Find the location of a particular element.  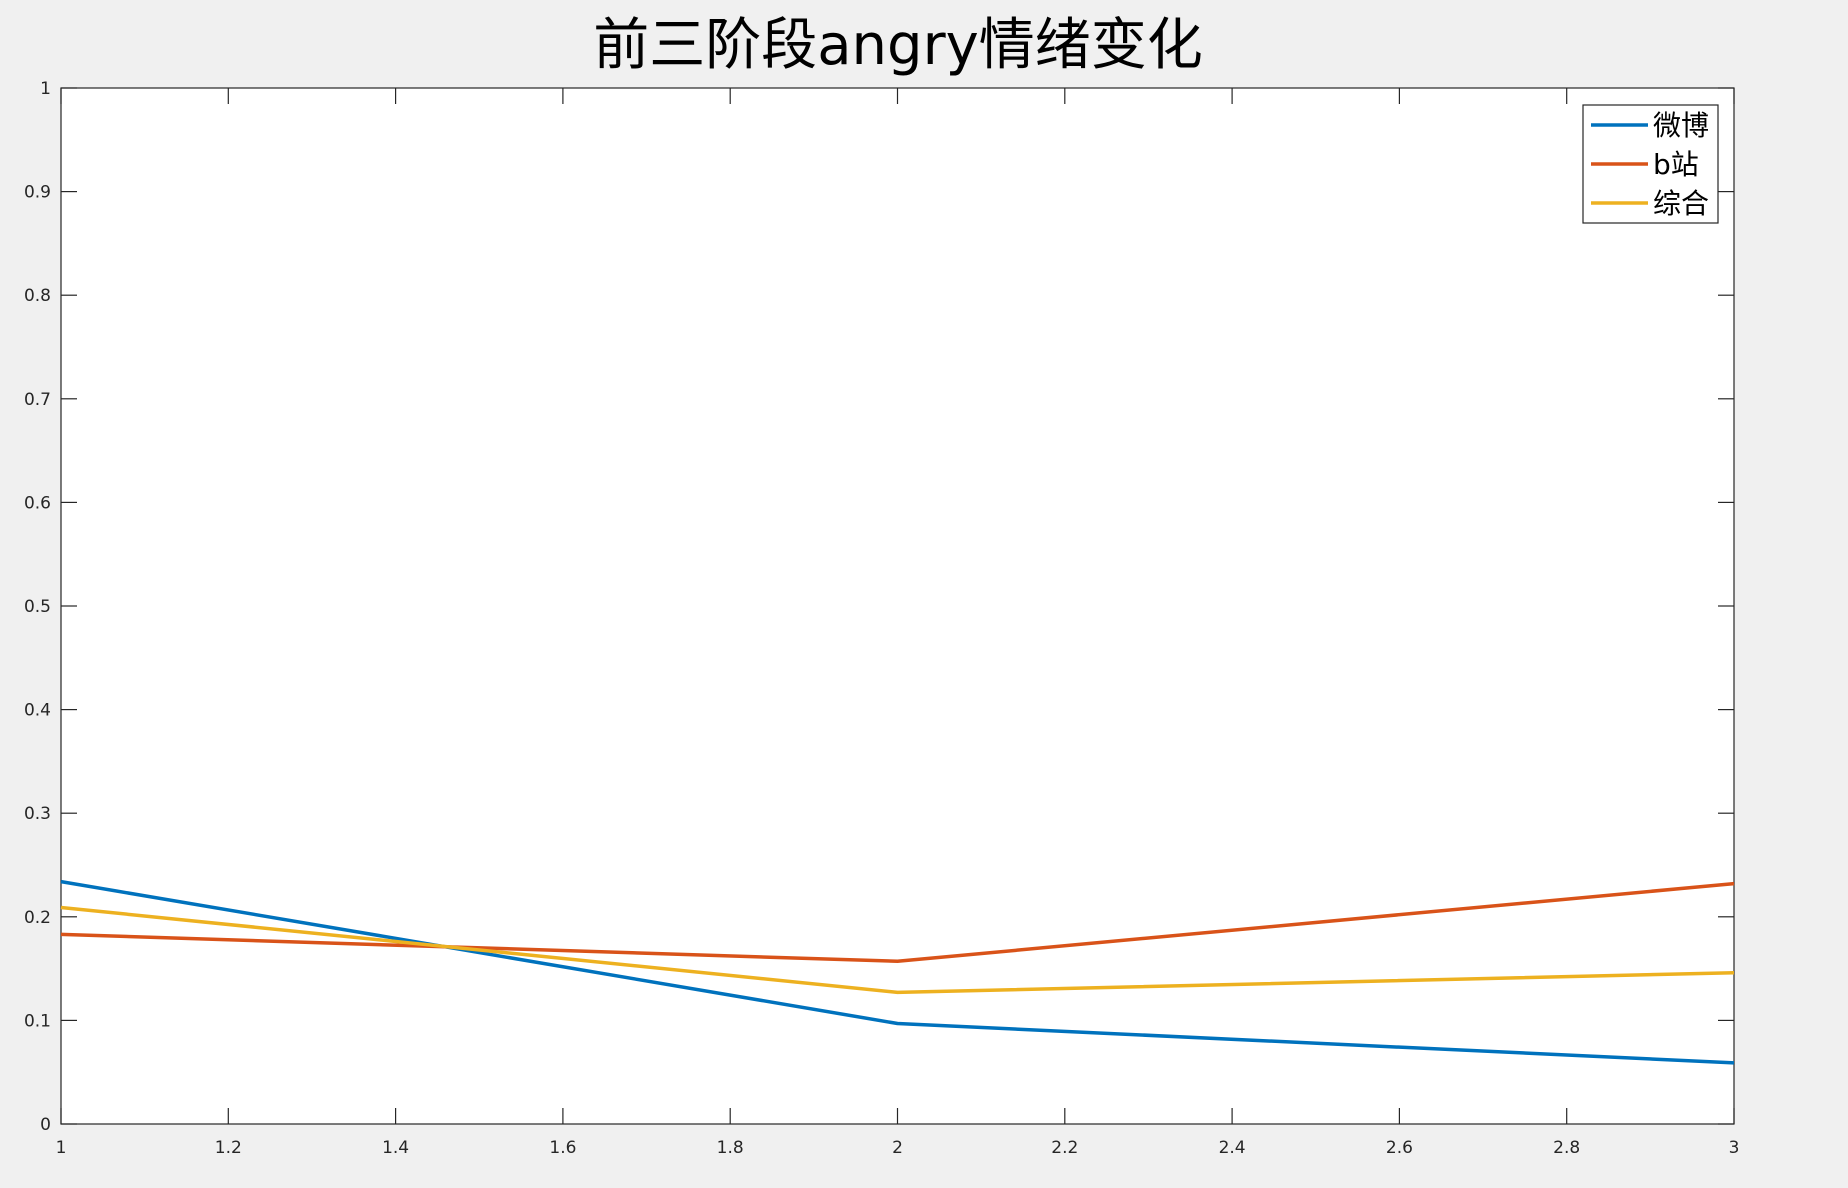

series-lines is located at coordinates (897, 972).